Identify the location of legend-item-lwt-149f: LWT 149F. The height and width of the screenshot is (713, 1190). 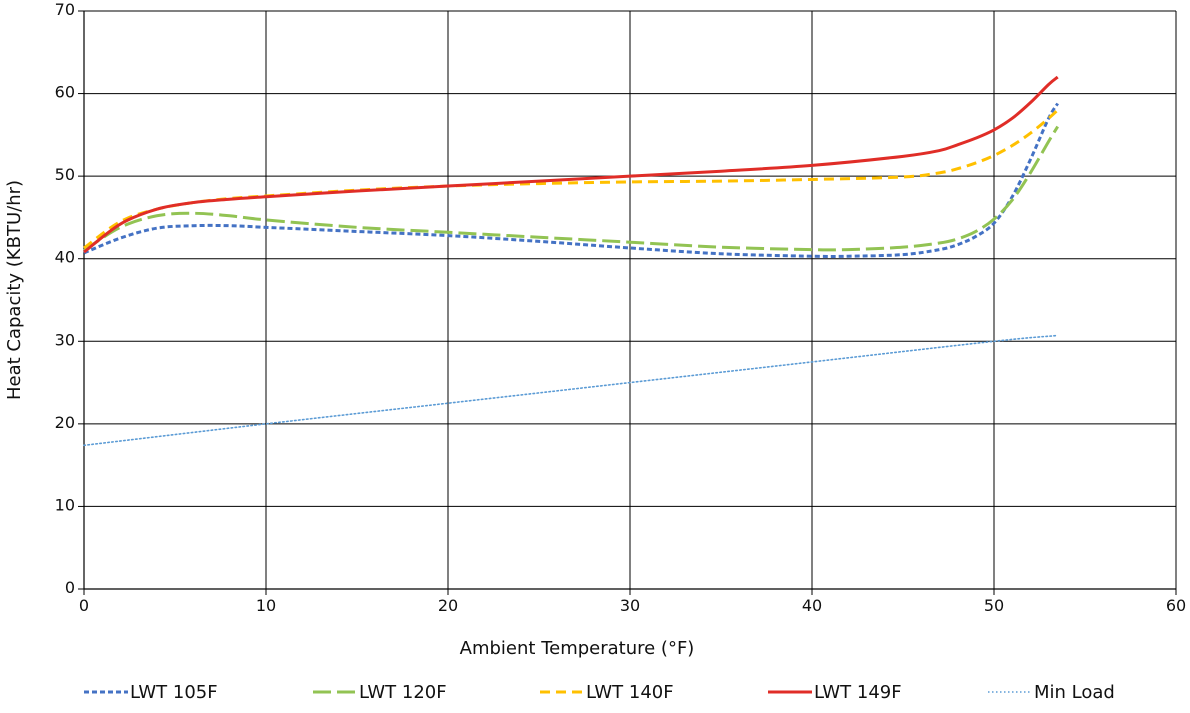
(835, 692).